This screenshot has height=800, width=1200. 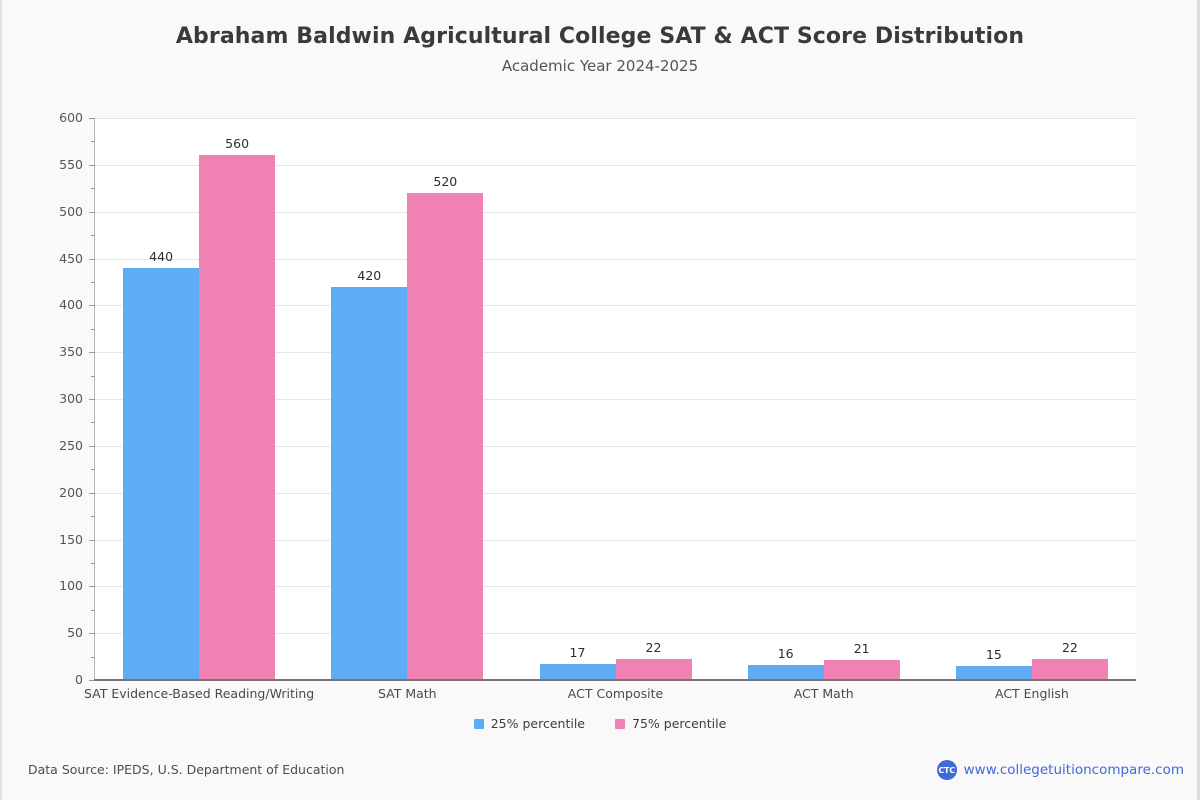 What do you see at coordinates (71, 586) in the screenshot?
I see `y-tick-label: 100` at bounding box center [71, 586].